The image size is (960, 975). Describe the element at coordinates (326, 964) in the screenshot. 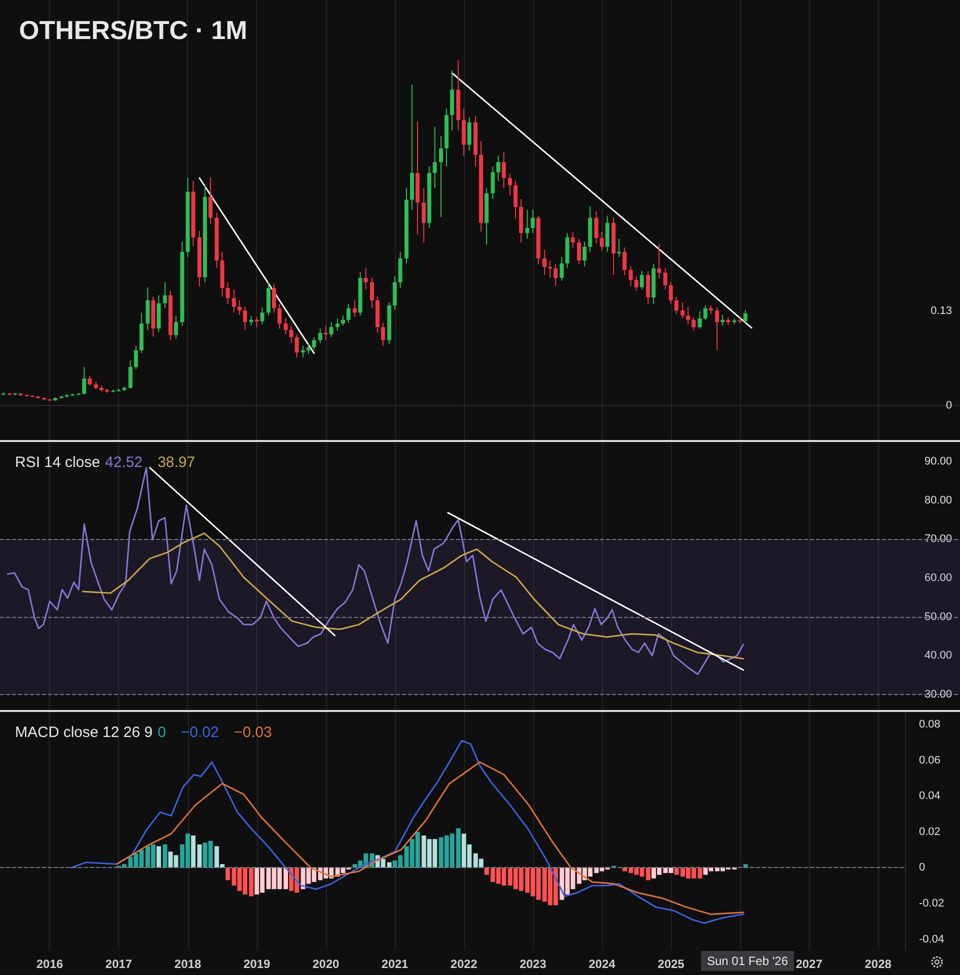

I see `x-tick-label: 2020` at that location.